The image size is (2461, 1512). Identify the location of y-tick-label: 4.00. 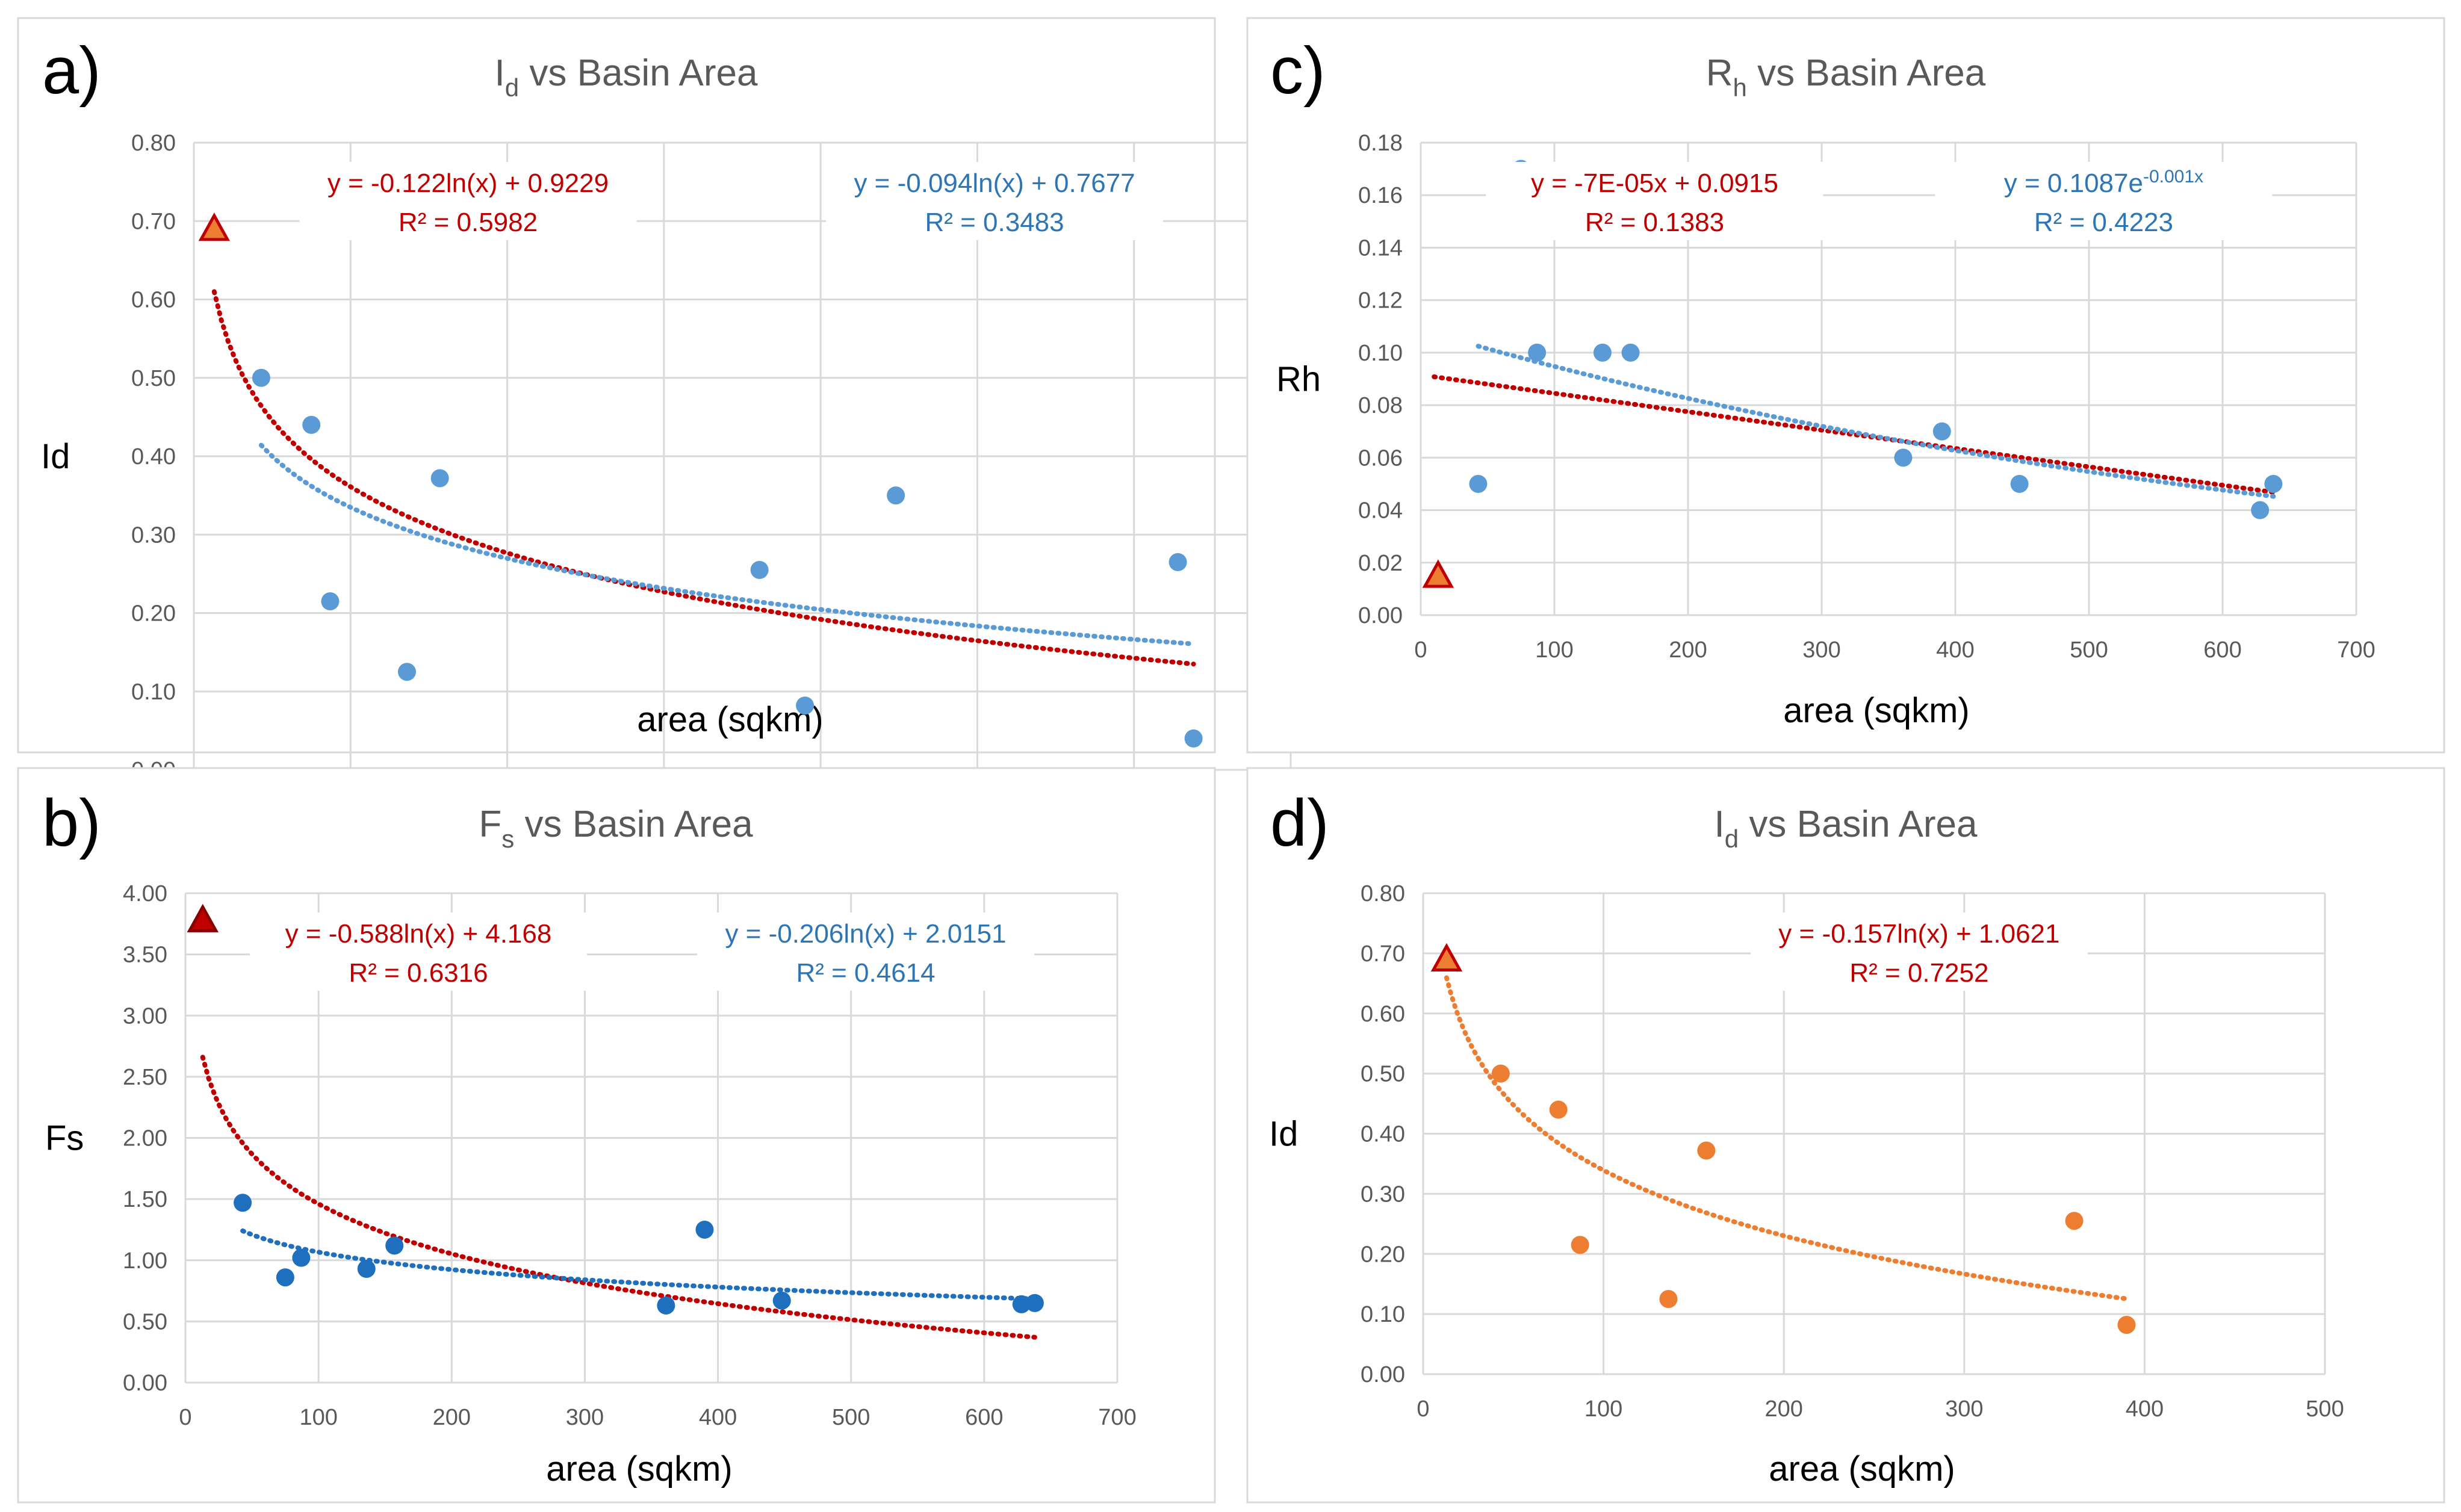
(145, 893).